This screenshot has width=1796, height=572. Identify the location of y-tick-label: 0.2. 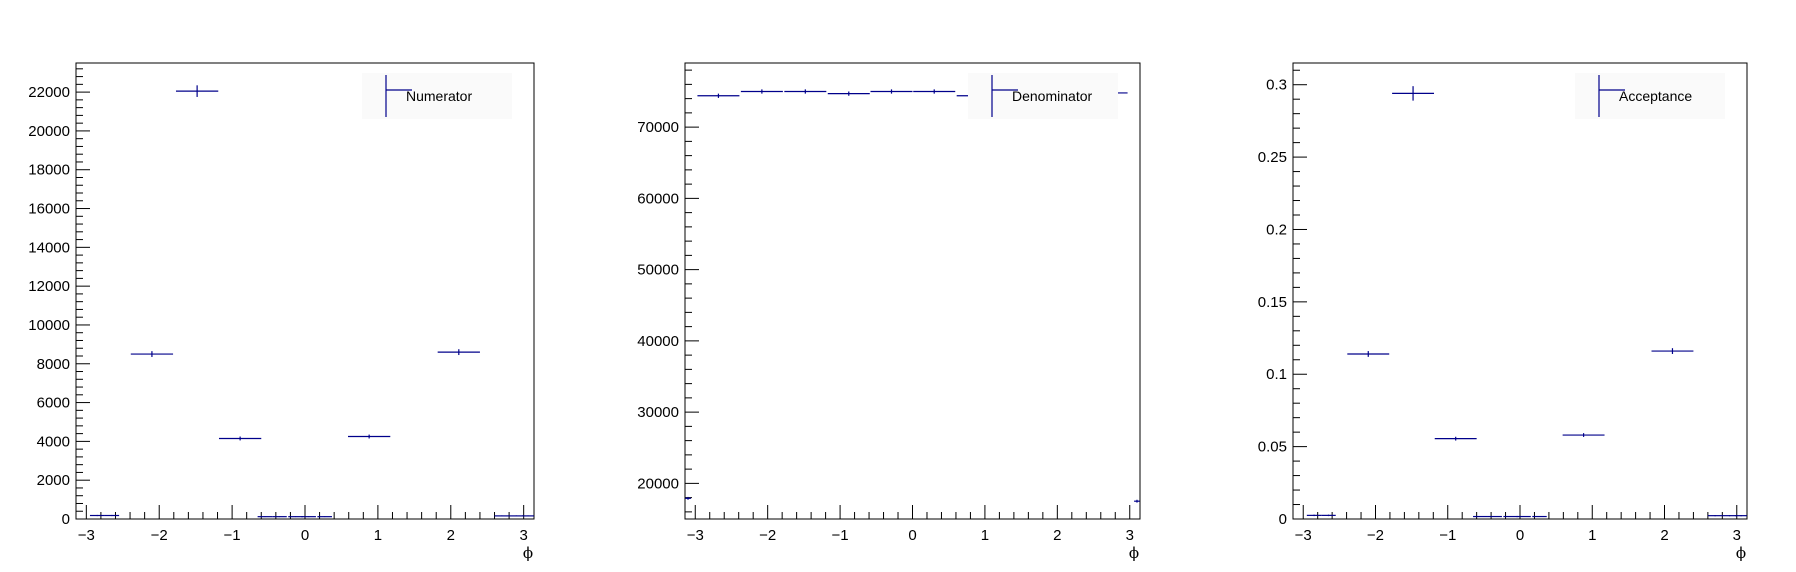
(1276, 229).